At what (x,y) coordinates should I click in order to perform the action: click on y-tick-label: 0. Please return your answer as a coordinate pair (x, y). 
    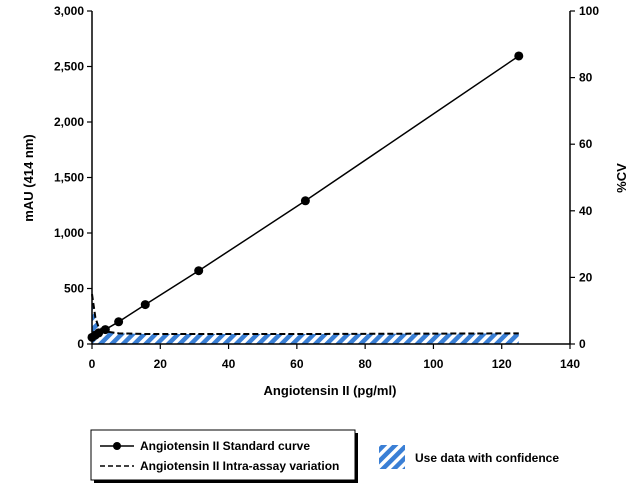
    Looking at the image, I should click on (80, 344).